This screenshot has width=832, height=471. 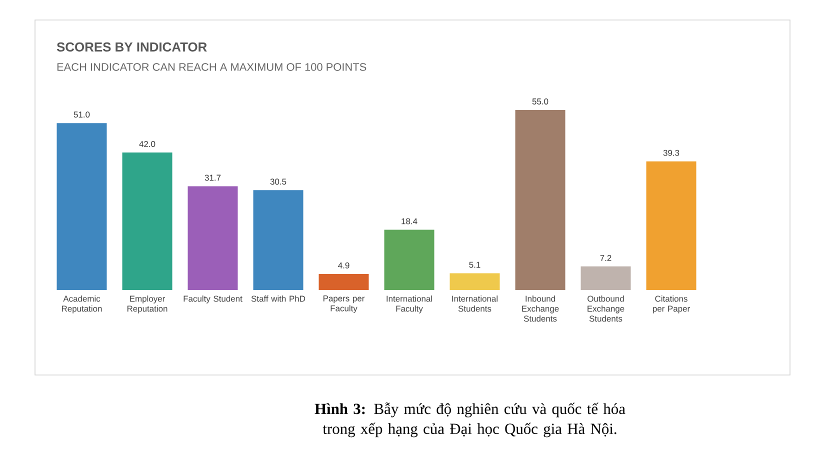 I want to click on chart-title: SCORES BY INDICATOR, so click(x=131, y=47).